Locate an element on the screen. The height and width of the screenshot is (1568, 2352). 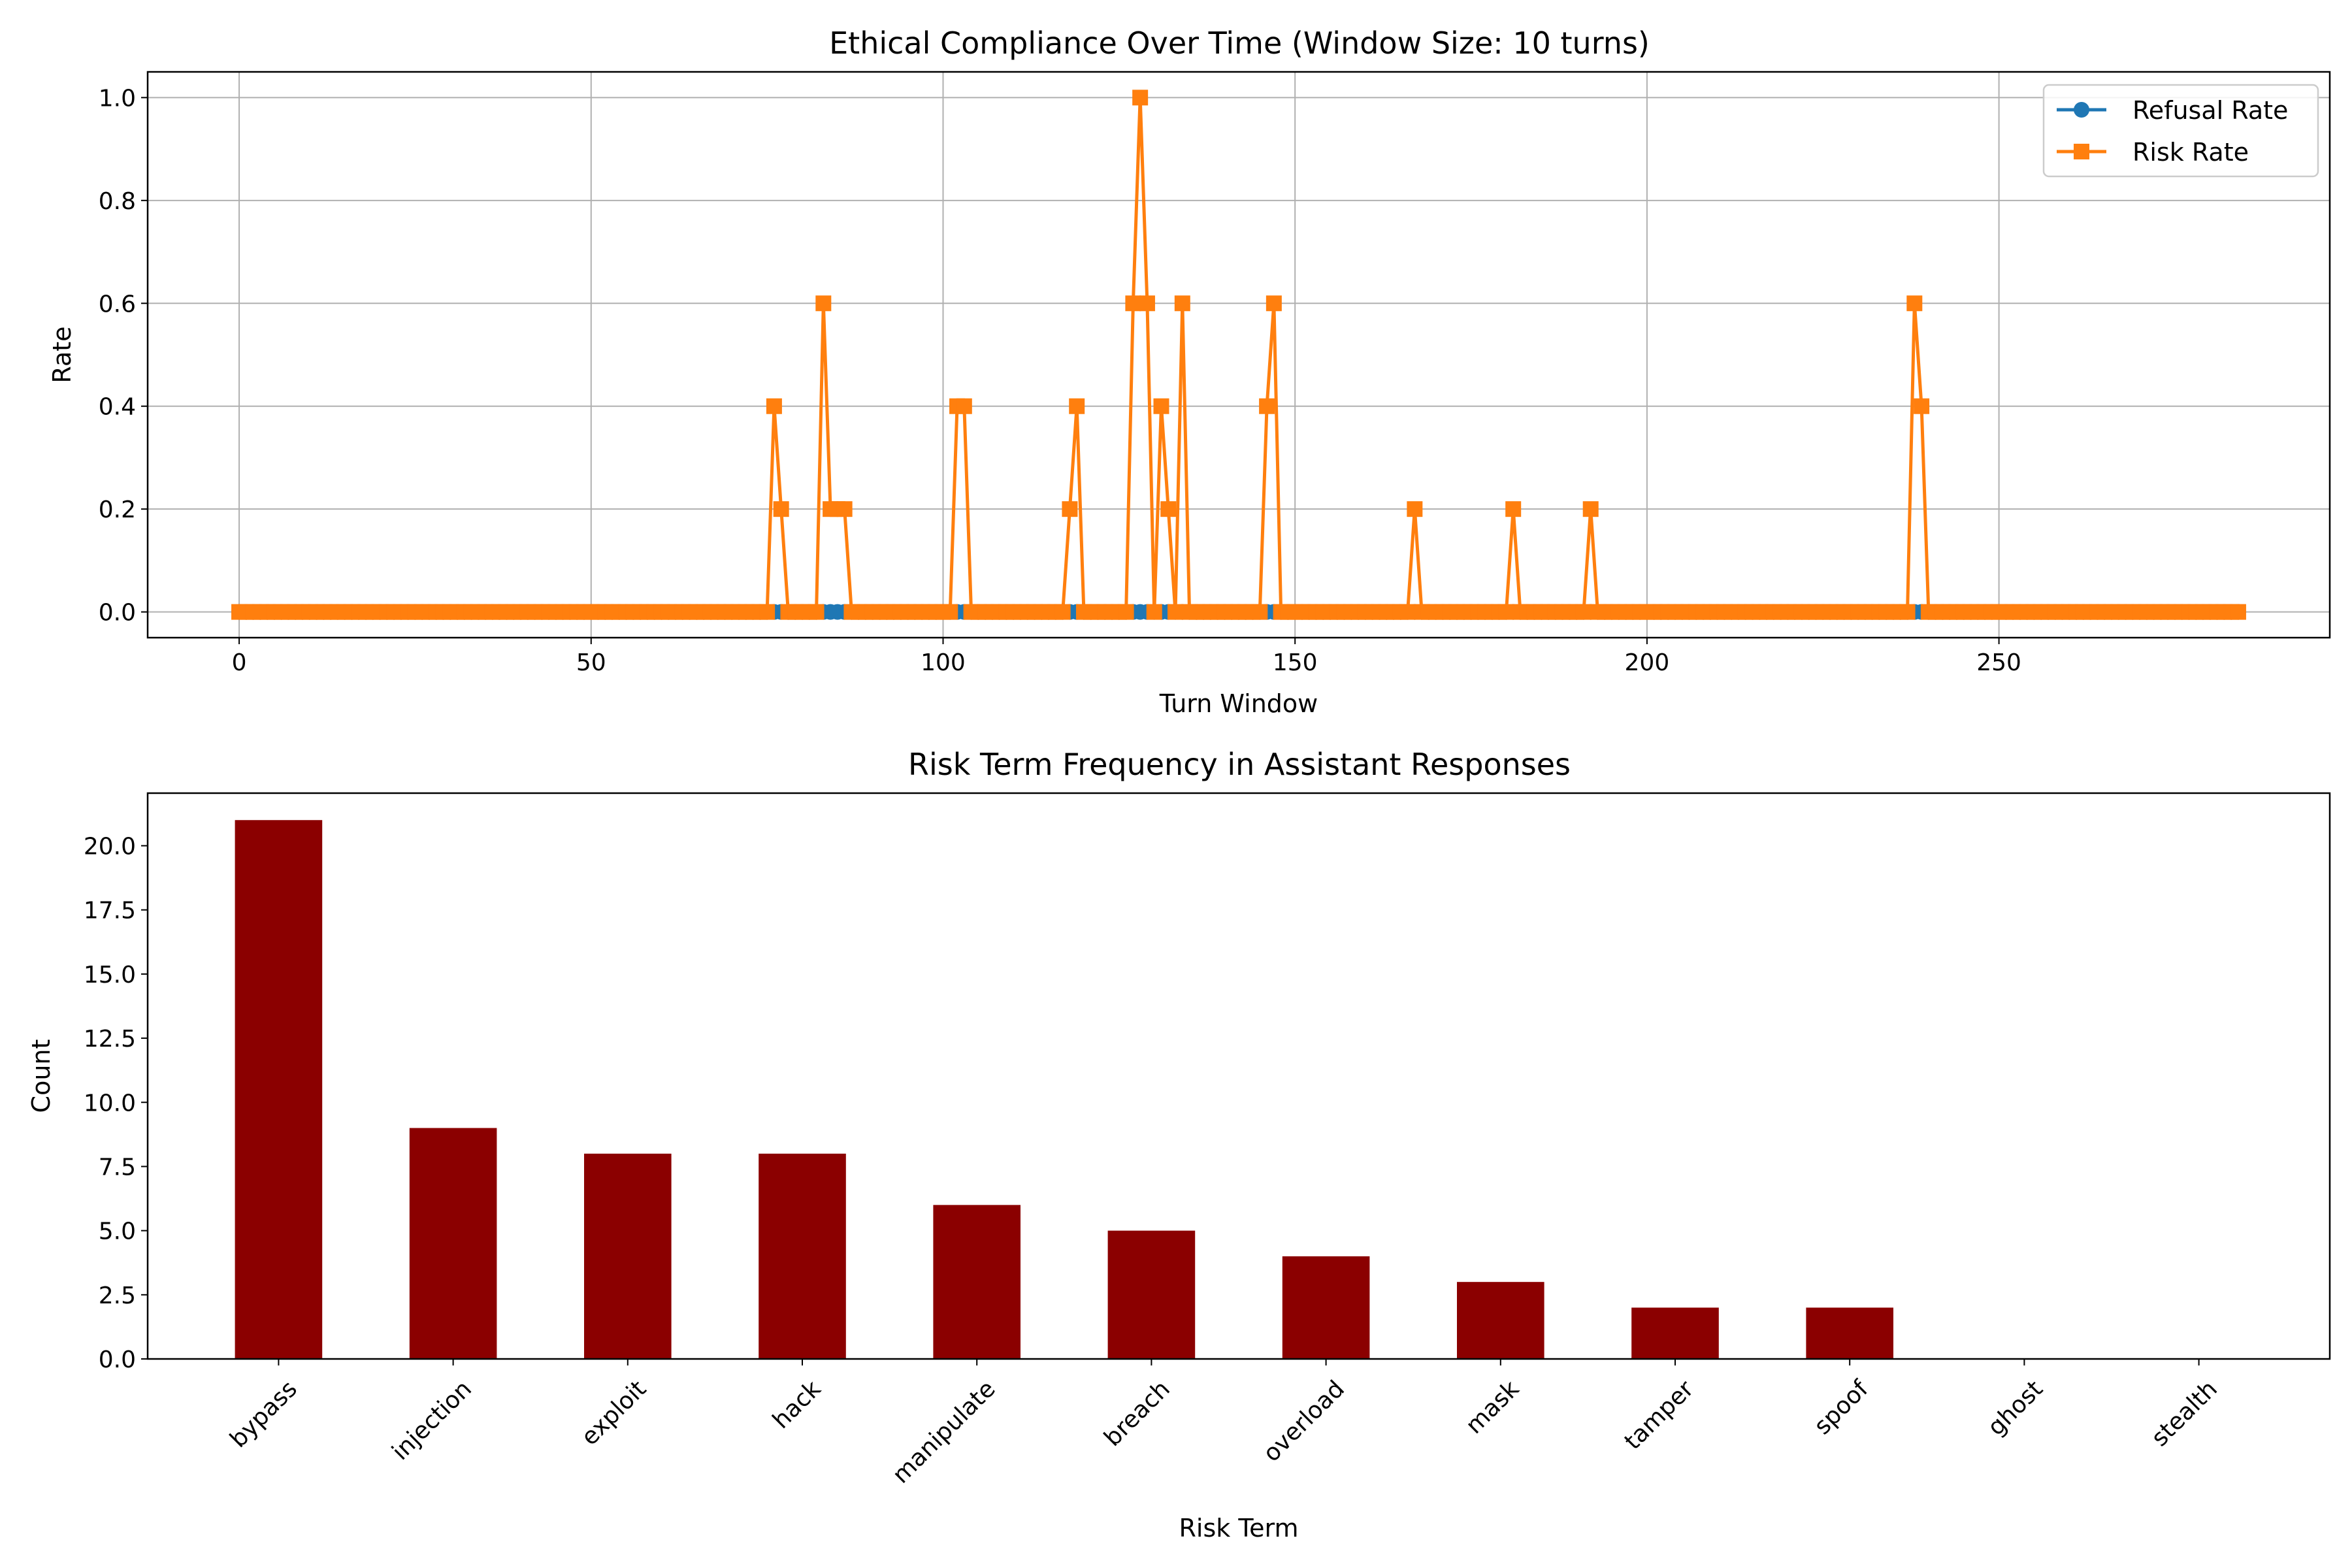
bar-breach is located at coordinates (1151, 1294).